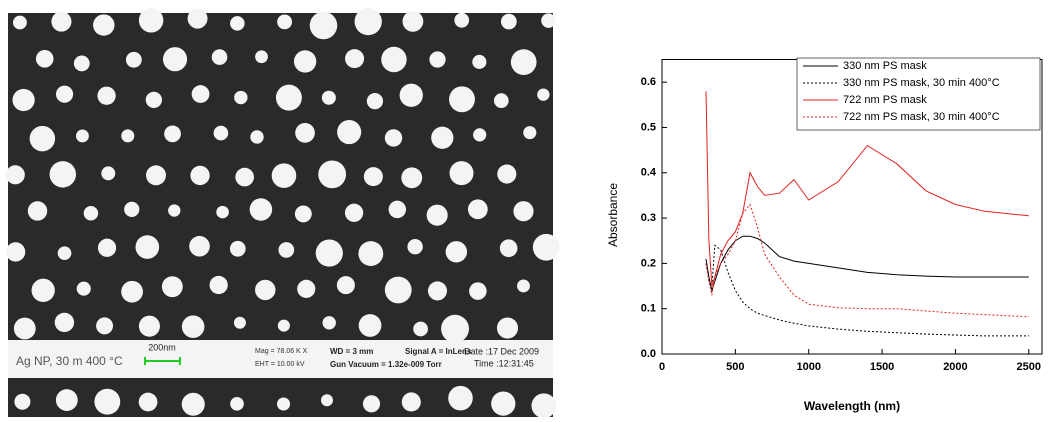 This screenshot has height=422, width=1050. What do you see at coordinates (885, 66) in the screenshot?
I see `legend-label: 330 nm PS mask` at bounding box center [885, 66].